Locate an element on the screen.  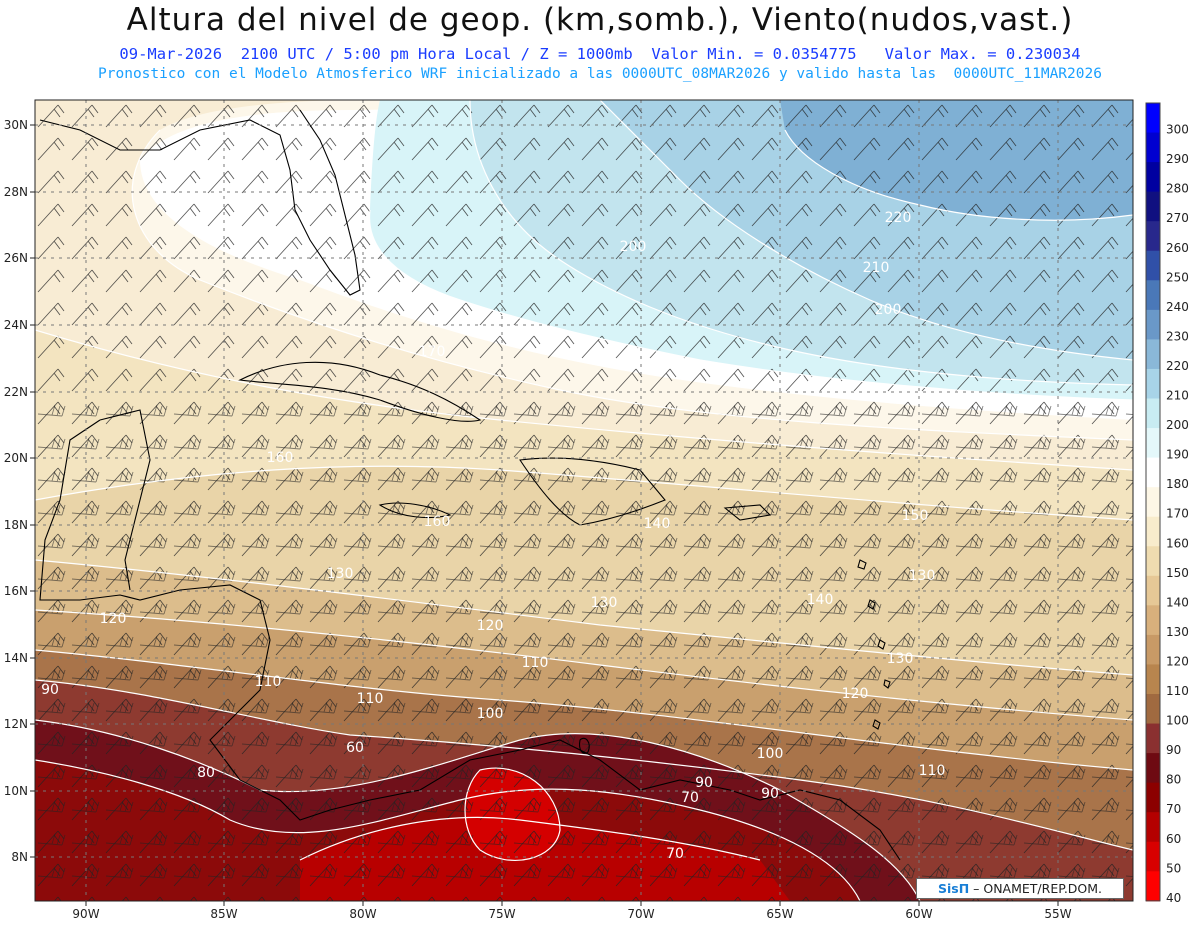
colorbar-label: 260 is located at coordinates (1177, 248).